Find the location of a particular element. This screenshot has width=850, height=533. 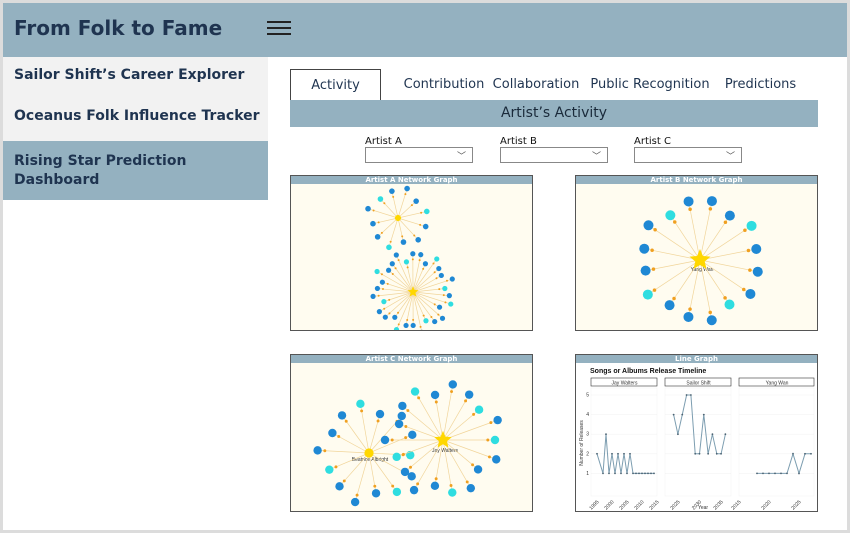

y-axis-label: Number of Releases is located at coordinates (582, 443).